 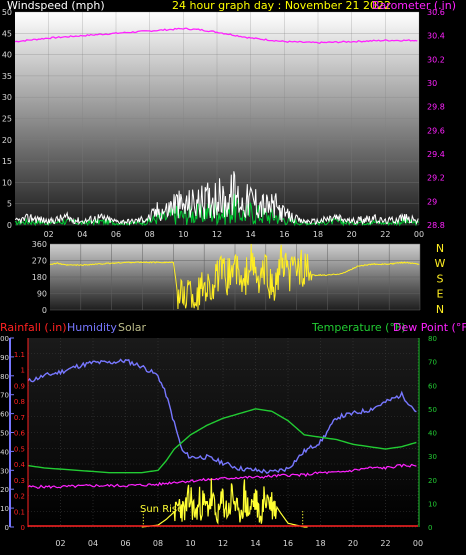 I want to click on windspeed-series-line, so click(x=216, y=199).